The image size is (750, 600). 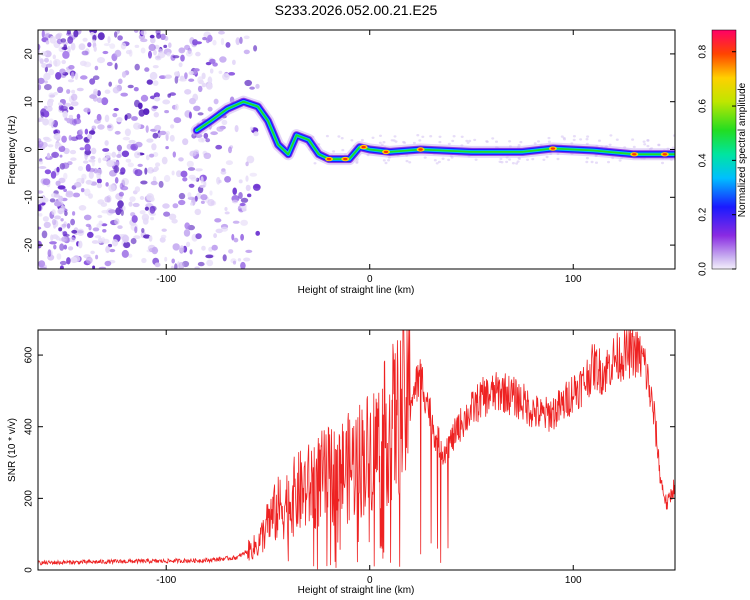 I want to click on chart-title: S233.2026.052.00.21.E25, so click(x=356, y=10).